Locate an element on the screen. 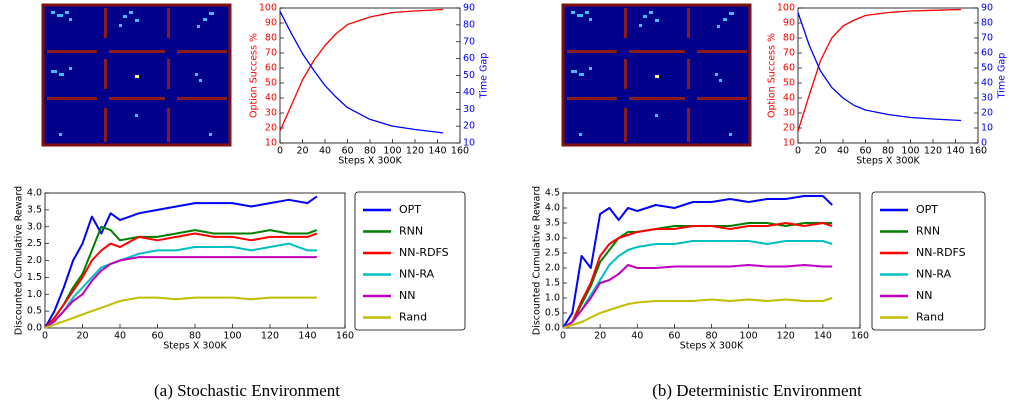  y-tick-label: 20 is located at coordinates (789, 128).